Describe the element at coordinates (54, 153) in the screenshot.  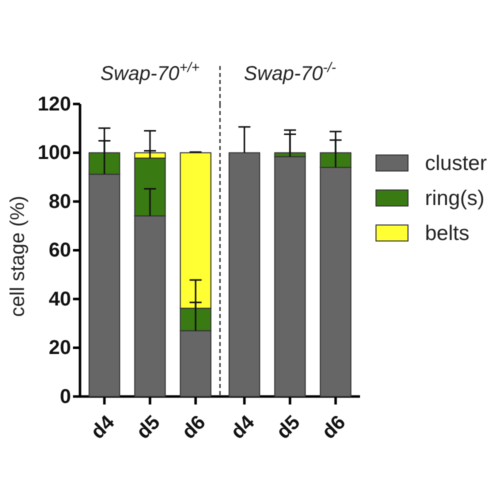
I see `y-tick-label: 100` at that location.